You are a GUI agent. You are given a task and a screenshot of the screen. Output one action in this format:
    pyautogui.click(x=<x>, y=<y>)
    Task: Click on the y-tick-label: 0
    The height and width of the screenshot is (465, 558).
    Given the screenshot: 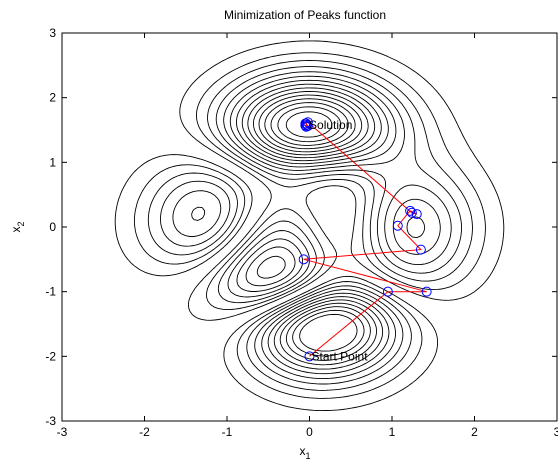 What is the action you would take?
    pyautogui.click(x=52, y=227)
    